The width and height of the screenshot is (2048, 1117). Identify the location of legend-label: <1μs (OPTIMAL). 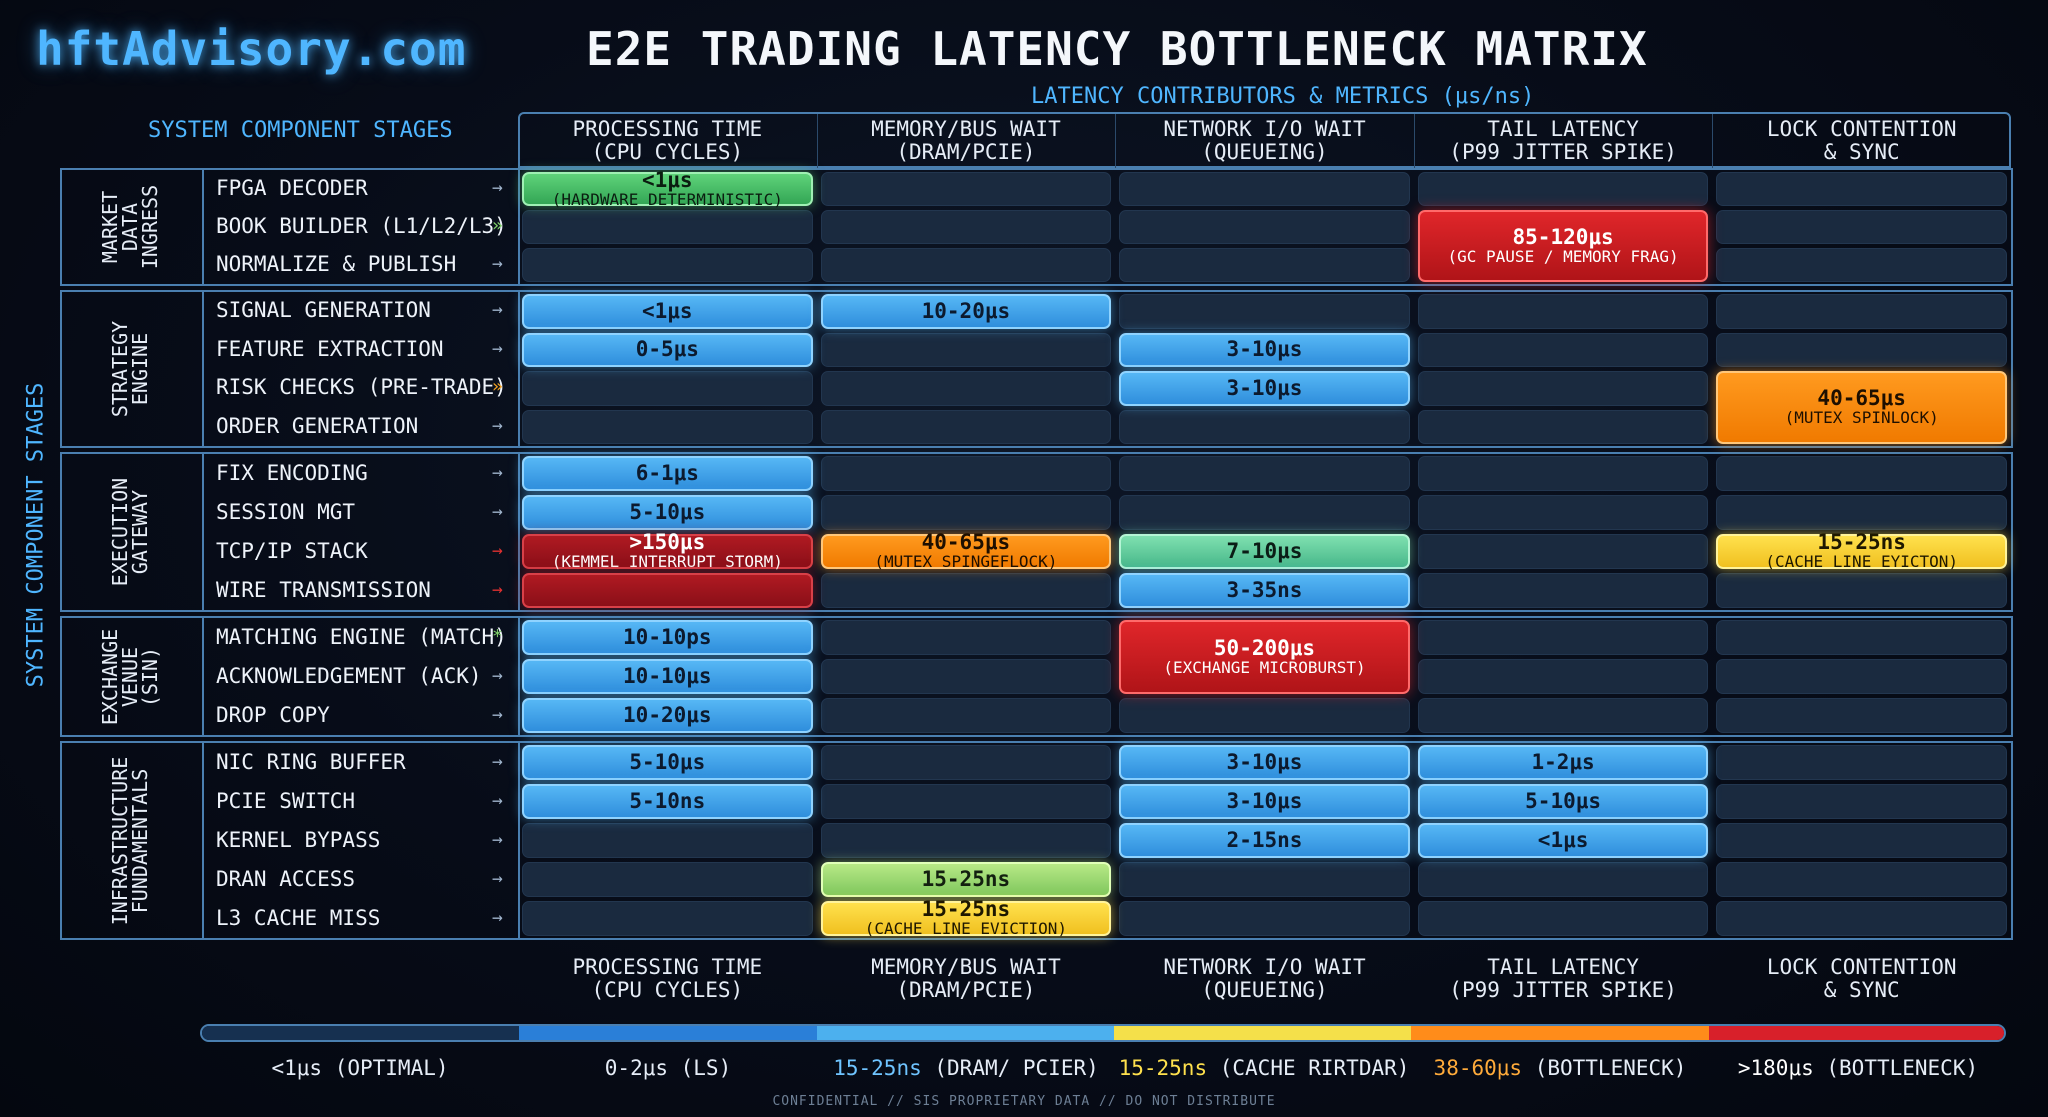
(359, 1068).